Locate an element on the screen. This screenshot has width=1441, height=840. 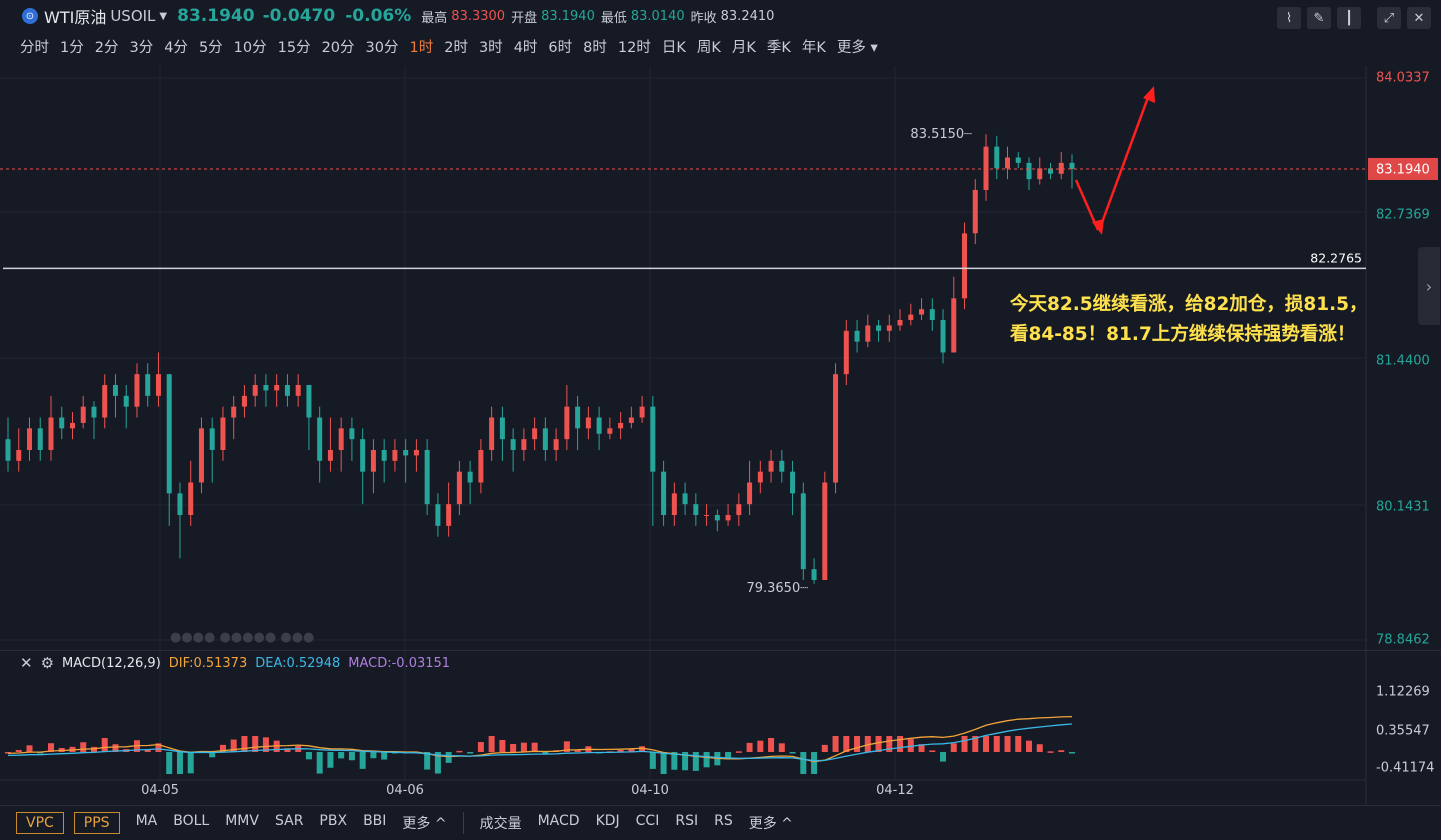
sub-indicator-2: KDJ is located at coordinates (607, 821).